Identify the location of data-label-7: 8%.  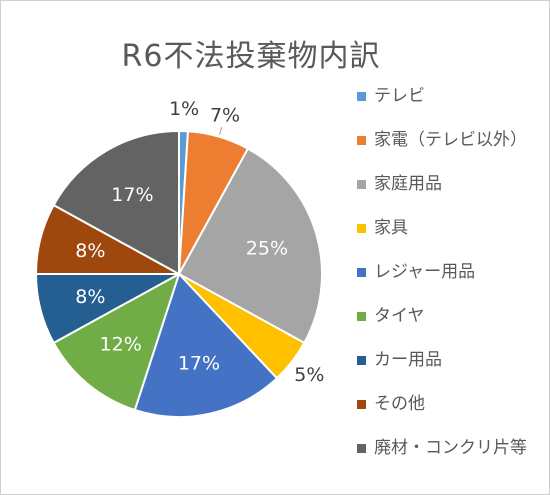
(90, 251).